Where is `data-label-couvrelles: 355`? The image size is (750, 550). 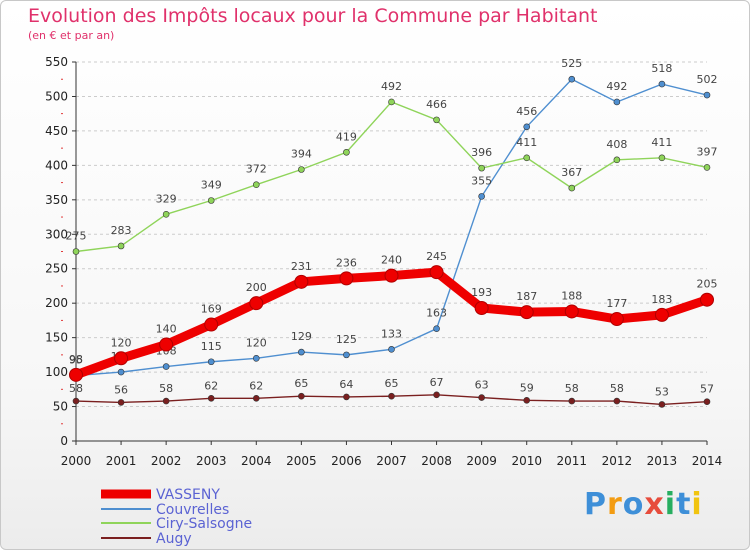 data-label-couvrelles: 355 is located at coordinates (481, 180).